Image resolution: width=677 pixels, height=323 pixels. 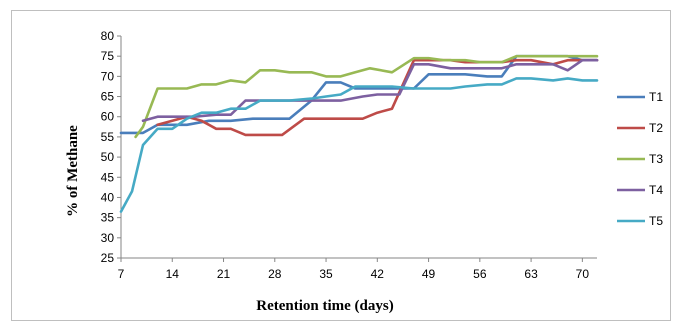 I want to click on legend-label-t4: T4, so click(x=656, y=190).